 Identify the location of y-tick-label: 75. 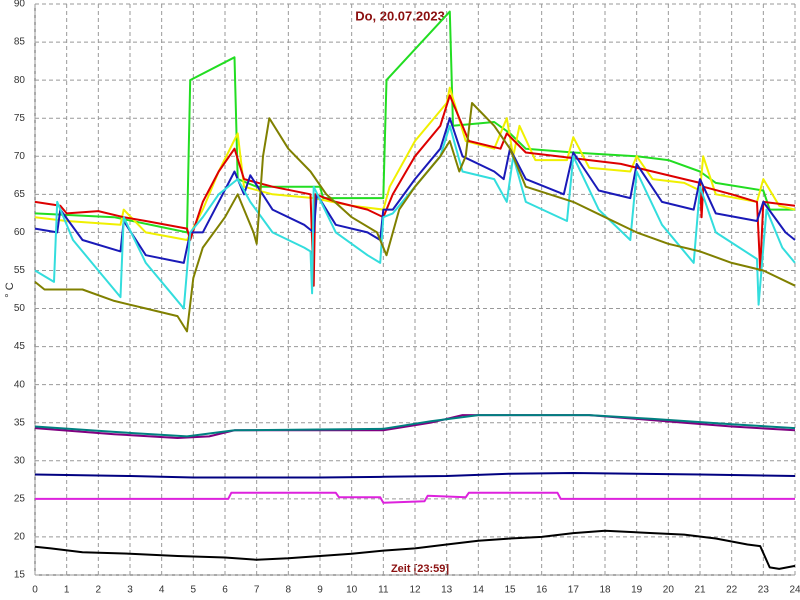
(20, 118).